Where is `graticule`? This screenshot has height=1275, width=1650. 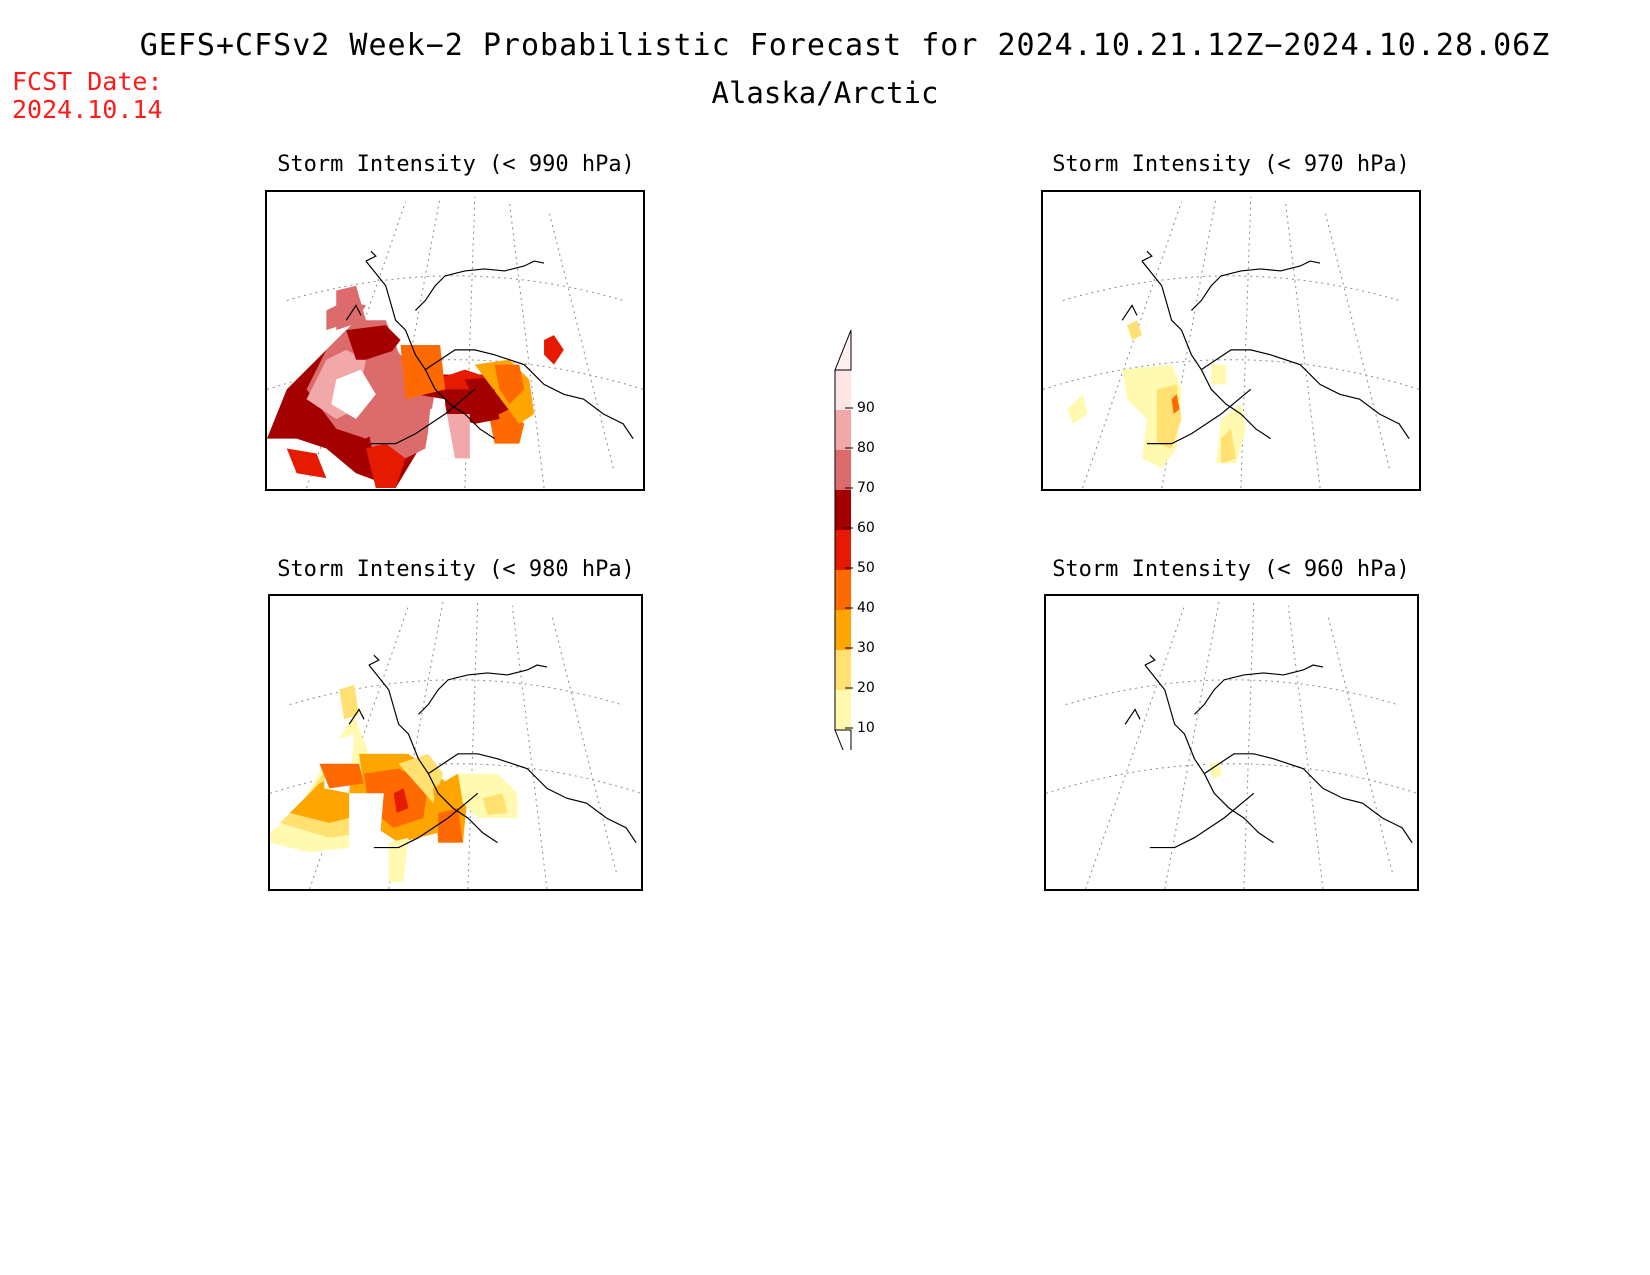
graticule is located at coordinates (1231, 744).